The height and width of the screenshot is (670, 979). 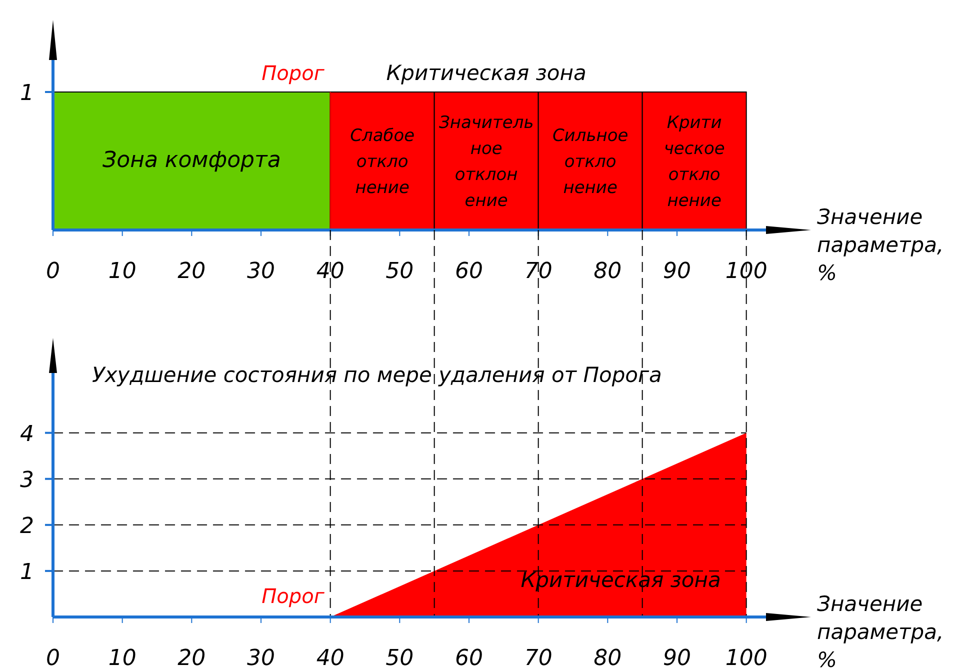 I want to click on annotation: Критическая зона, so click(x=620, y=580).